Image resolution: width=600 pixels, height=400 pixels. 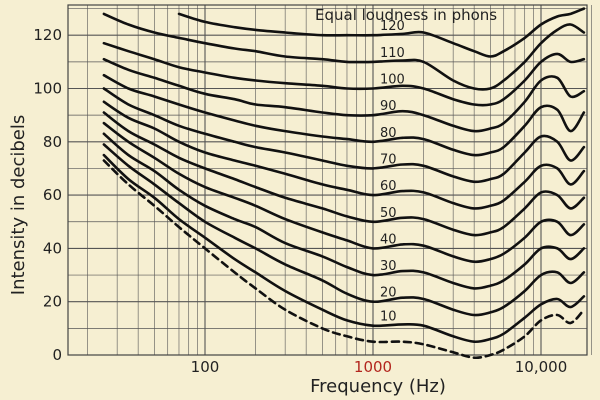 I want to click on phon-label: 120, so click(x=392, y=26).